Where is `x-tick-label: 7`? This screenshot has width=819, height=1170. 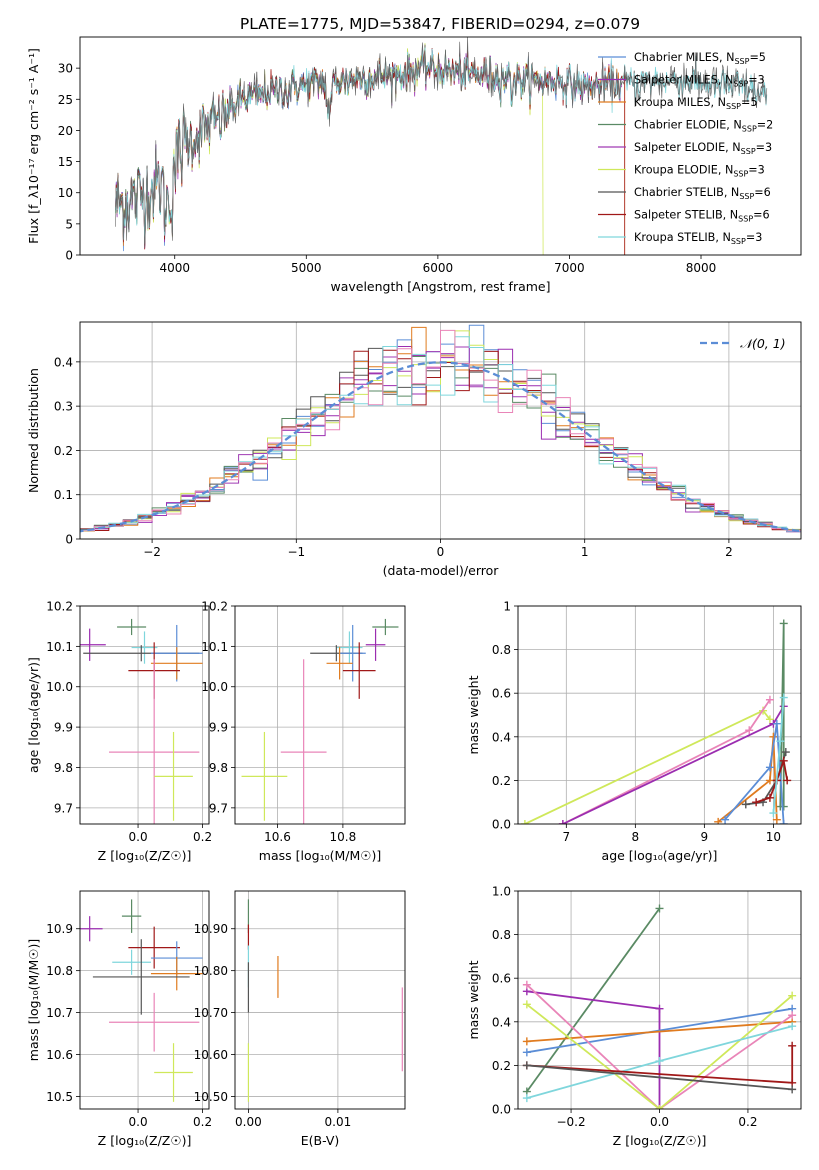
x-tick-label: 7 is located at coordinates (566, 837).